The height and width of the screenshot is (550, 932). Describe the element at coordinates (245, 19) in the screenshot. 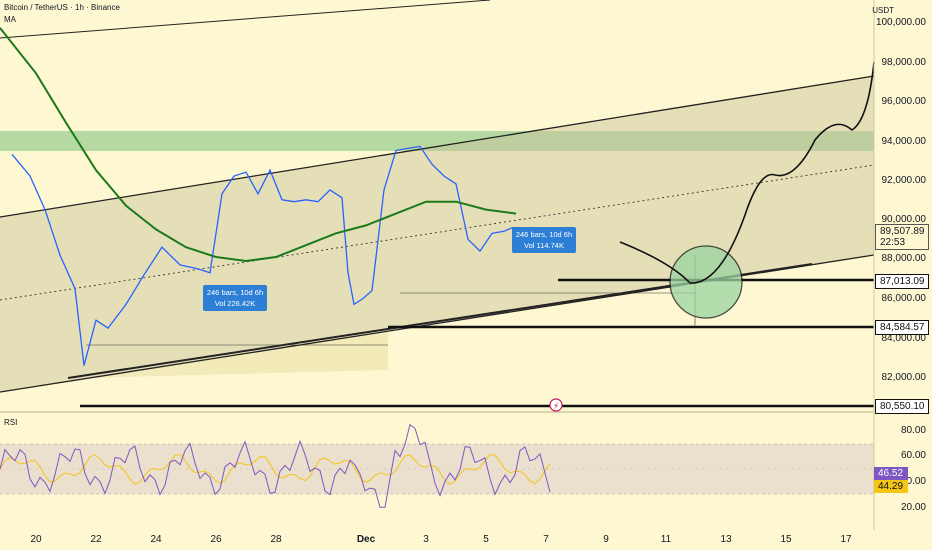

I see `upper-trend-line` at that location.